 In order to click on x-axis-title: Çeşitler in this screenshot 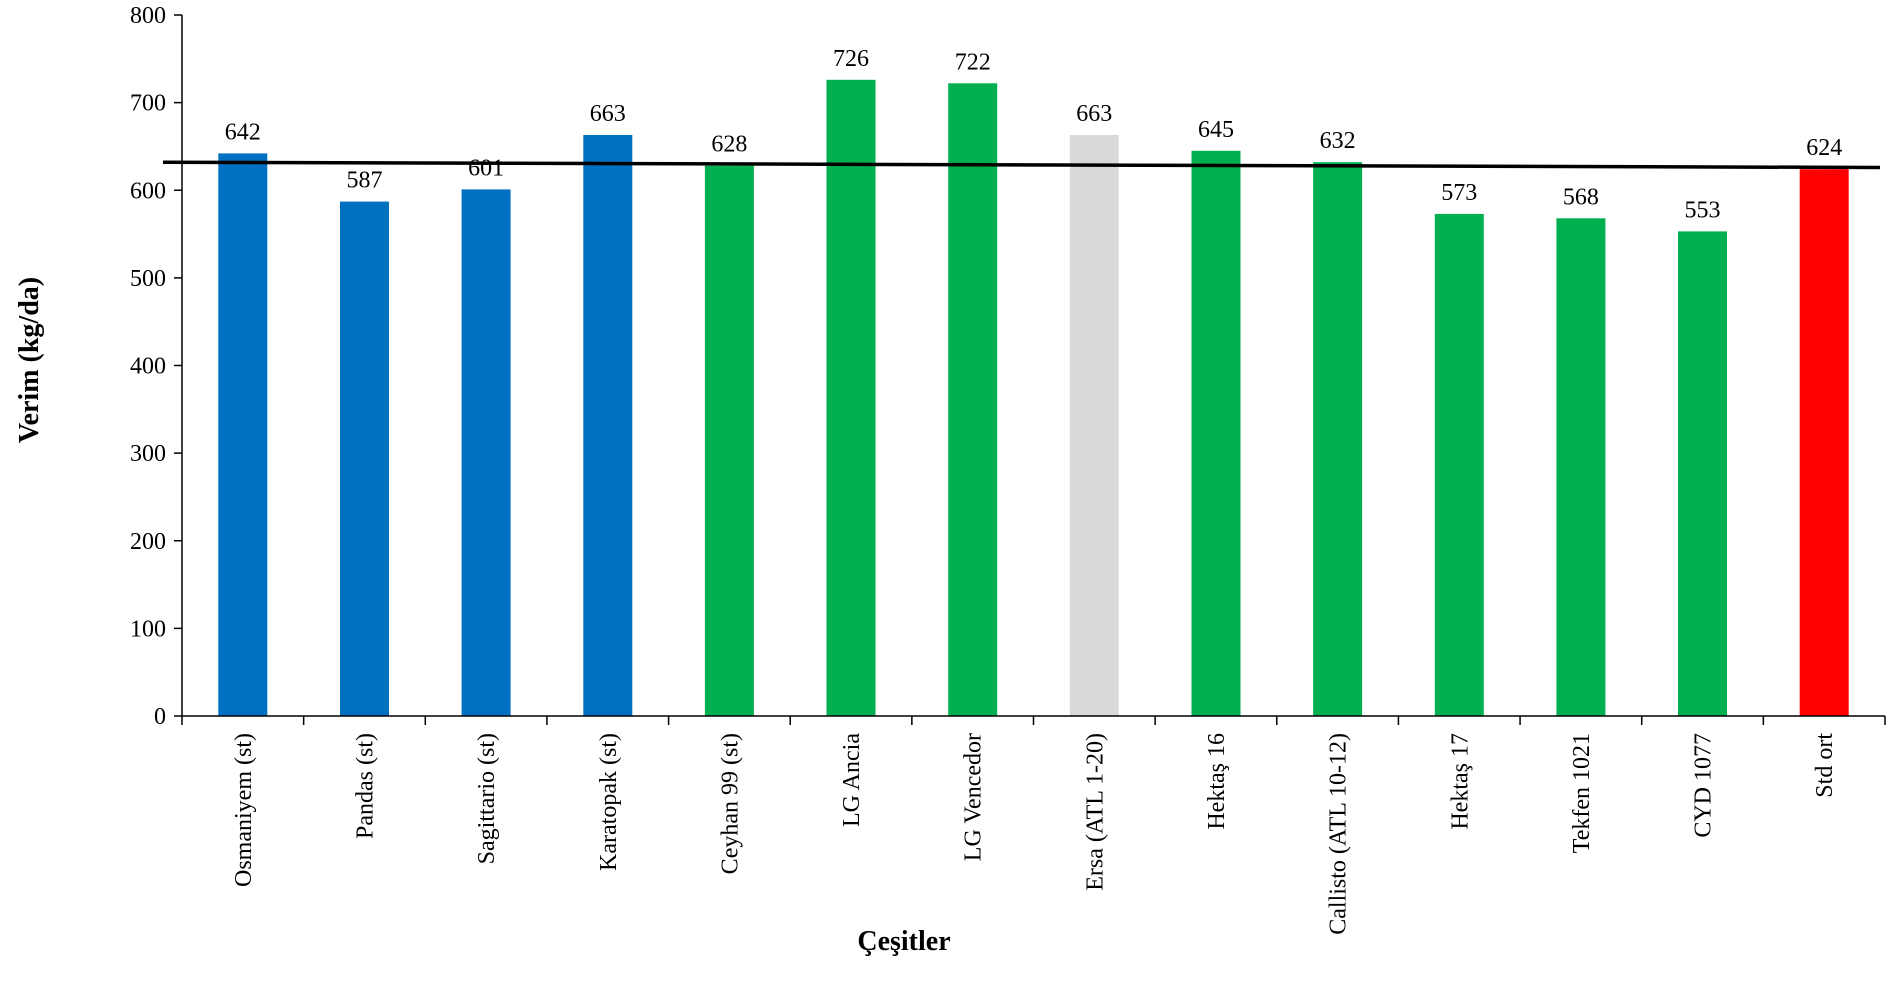, I will do `click(903, 941)`.